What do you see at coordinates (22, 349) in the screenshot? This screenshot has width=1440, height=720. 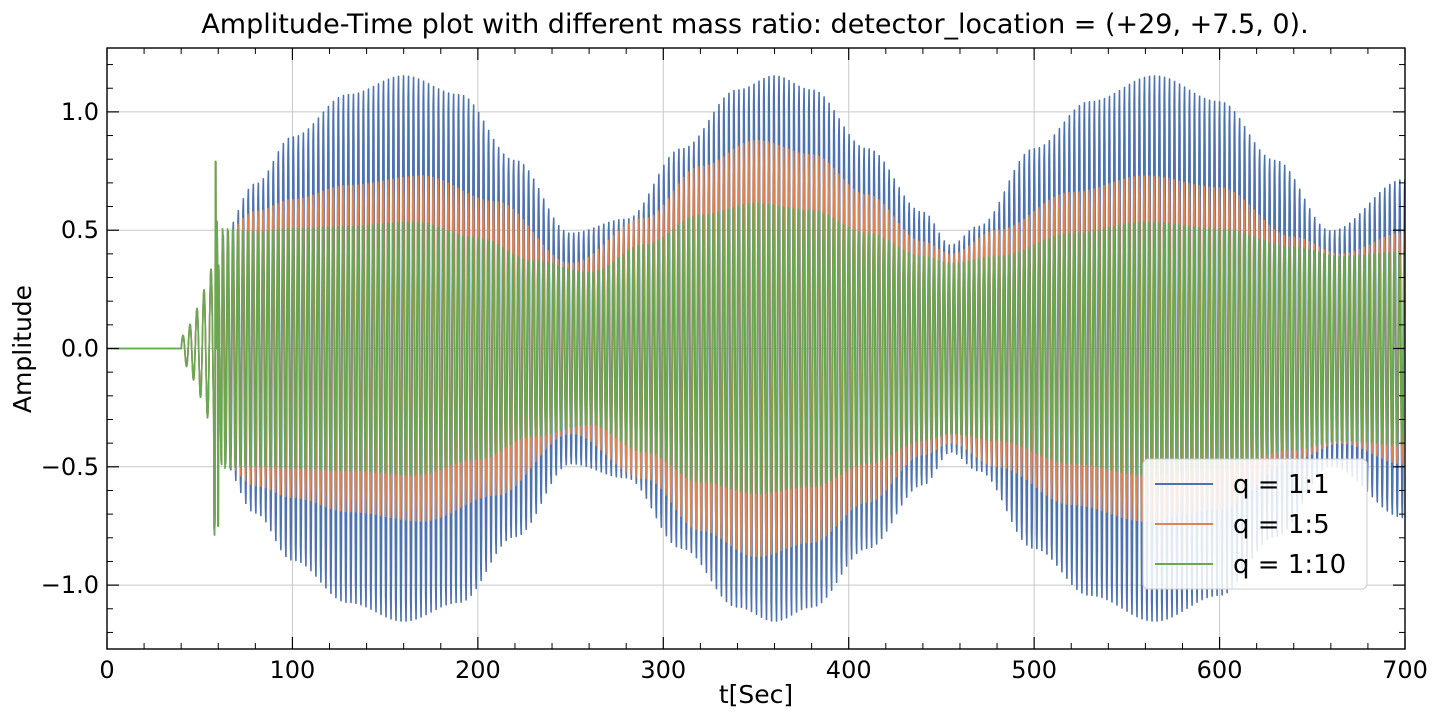 I see `y-axis-label: Amplitude` at bounding box center [22, 349].